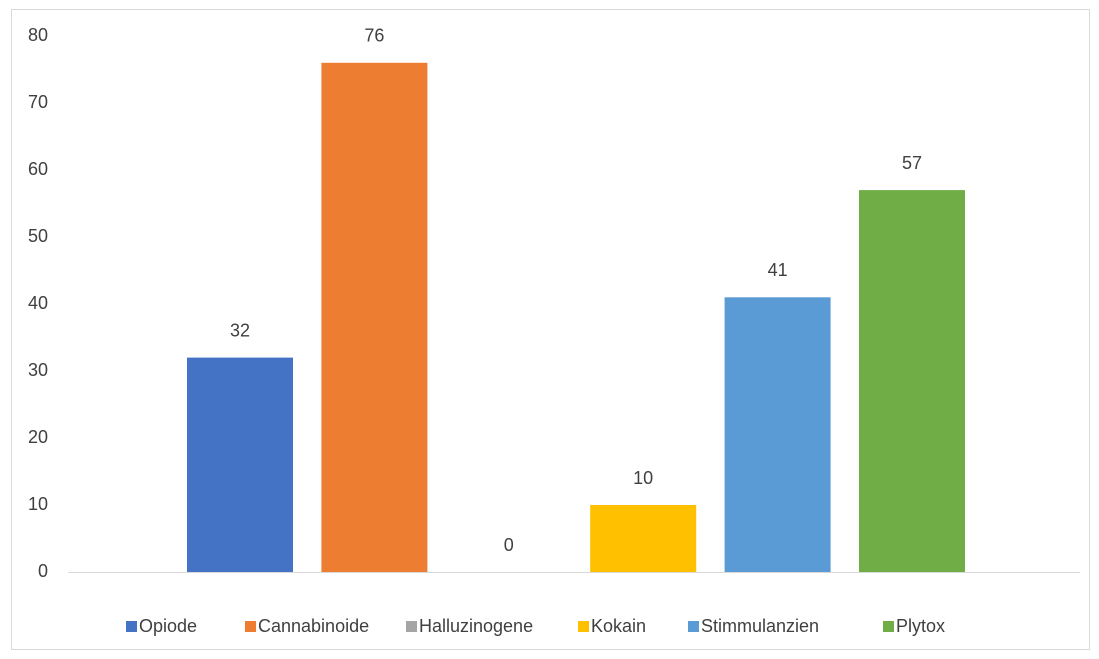 This screenshot has width=1099, height=659. What do you see at coordinates (38, 370) in the screenshot?
I see `y-tick-label: 30` at bounding box center [38, 370].